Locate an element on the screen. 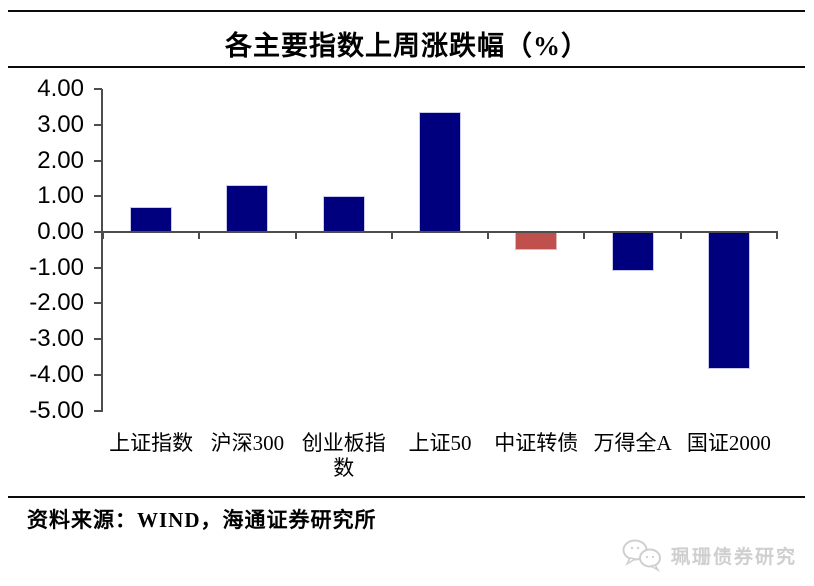 The height and width of the screenshot is (586, 814). x-category-label: 创业板指数 is located at coordinates (343, 455).